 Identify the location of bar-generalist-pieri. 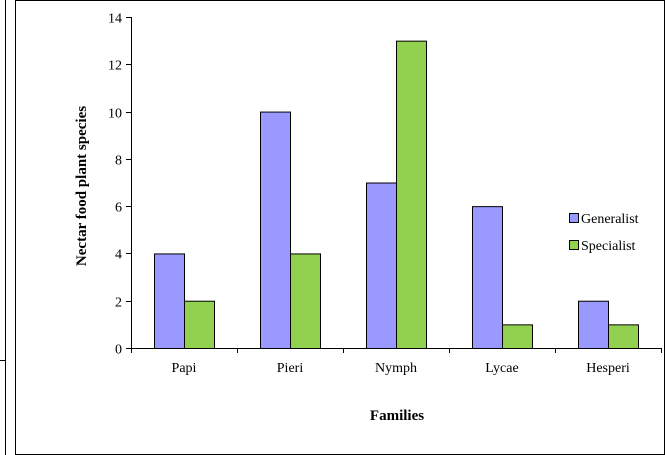
(275, 230).